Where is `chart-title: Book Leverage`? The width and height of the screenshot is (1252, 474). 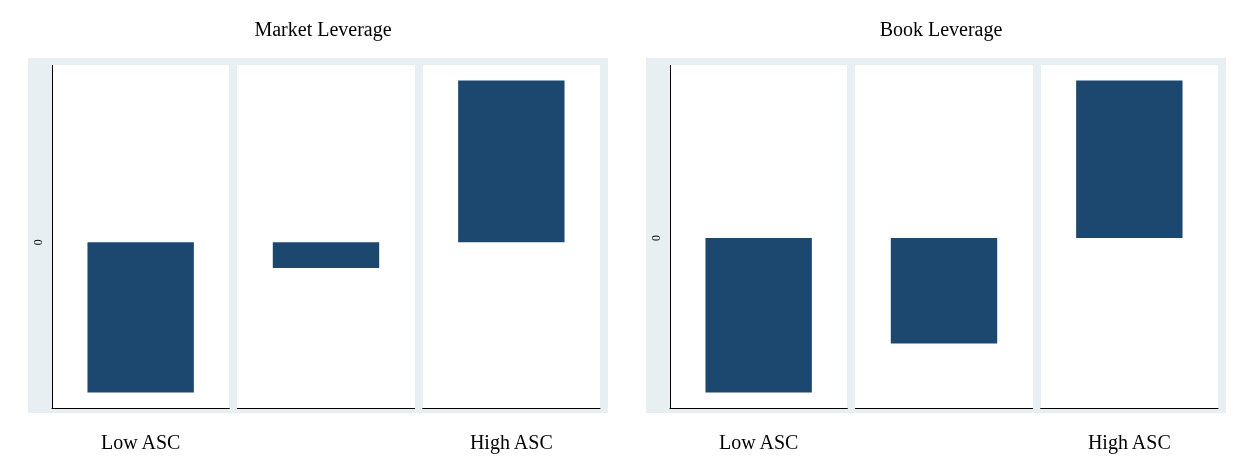 chart-title: Book Leverage is located at coordinates (941, 29).